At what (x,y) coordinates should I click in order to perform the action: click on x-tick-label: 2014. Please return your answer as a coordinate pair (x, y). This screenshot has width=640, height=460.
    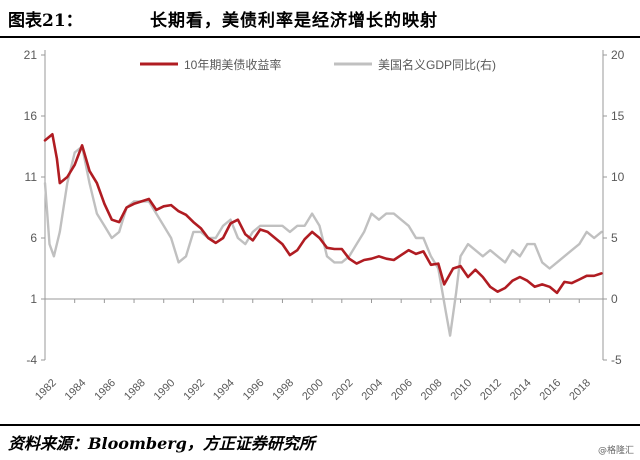
    Looking at the image, I should click on (521, 390).